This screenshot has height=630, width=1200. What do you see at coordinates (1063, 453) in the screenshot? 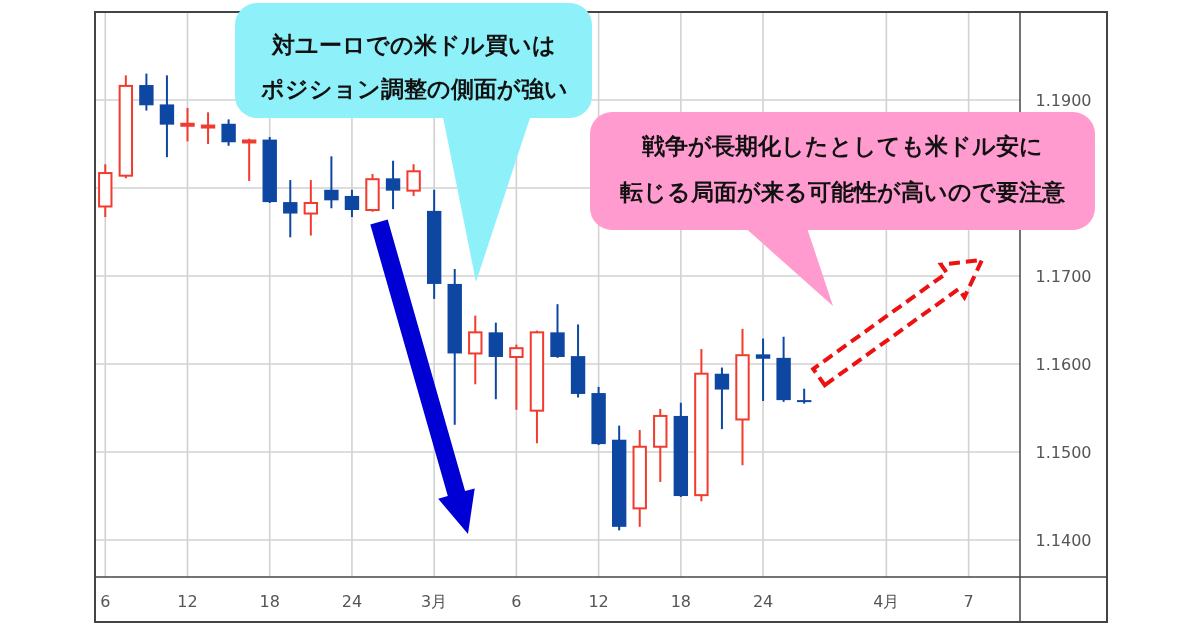
I see `y-tick-label: 1.1500` at bounding box center [1063, 453].